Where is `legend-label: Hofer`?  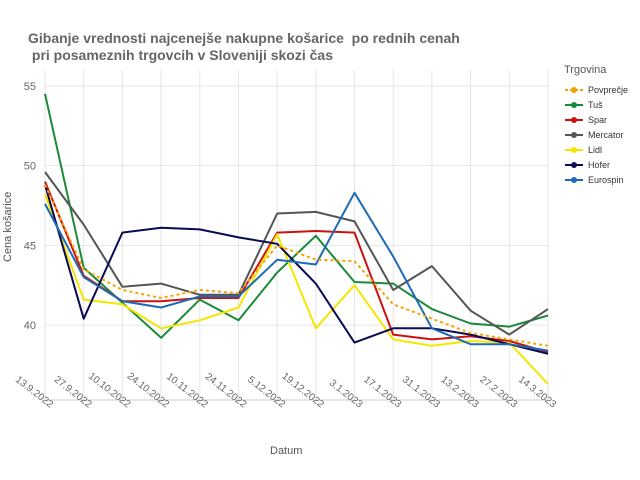
legend-label: Hofer is located at coordinates (599, 164).